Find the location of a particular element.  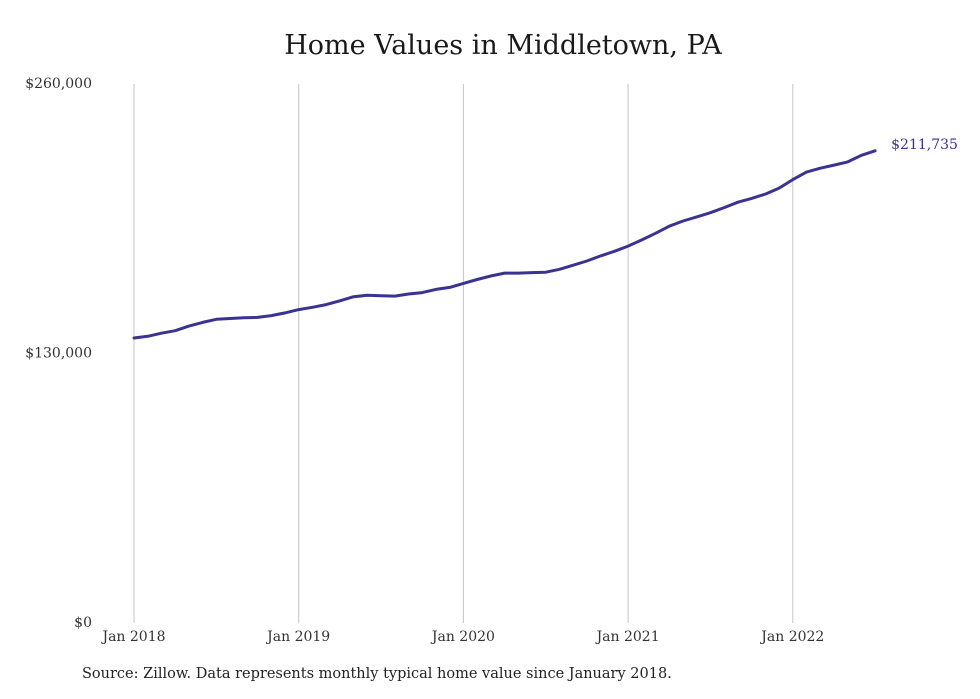

end-value-label: $211,735 is located at coordinates (924, 145).